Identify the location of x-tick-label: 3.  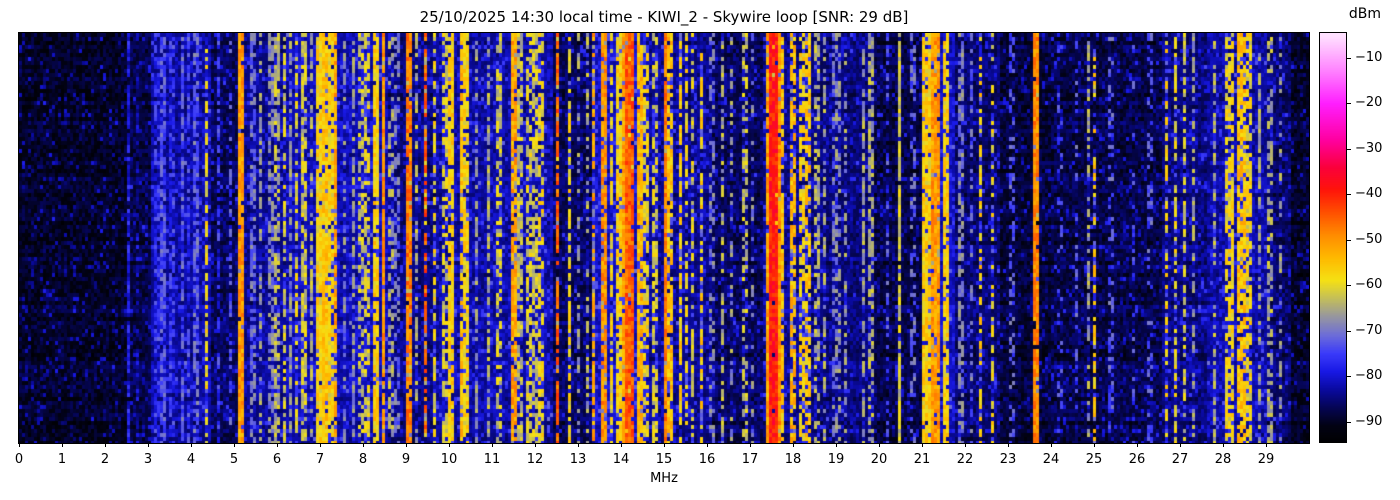
(148, 459).